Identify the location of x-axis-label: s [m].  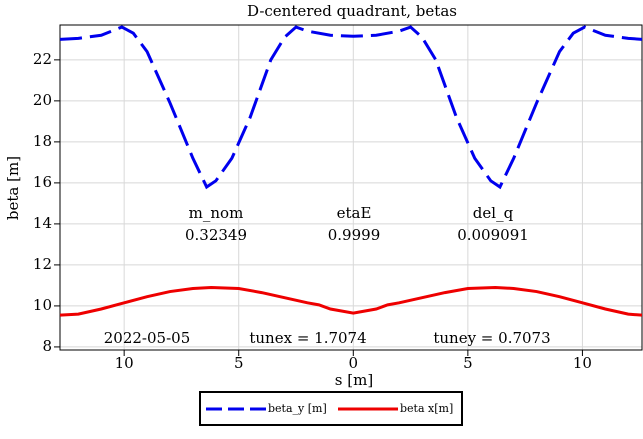
(354, 380).